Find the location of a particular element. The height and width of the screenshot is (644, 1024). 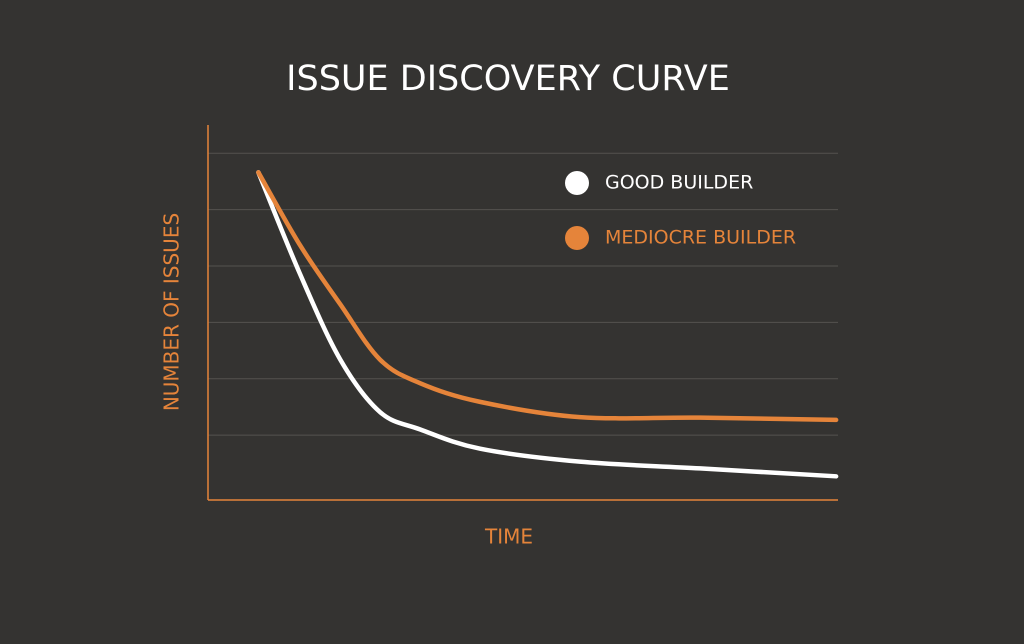

legend-label: GOOD BUILDER is located at coordinates (679, 183).